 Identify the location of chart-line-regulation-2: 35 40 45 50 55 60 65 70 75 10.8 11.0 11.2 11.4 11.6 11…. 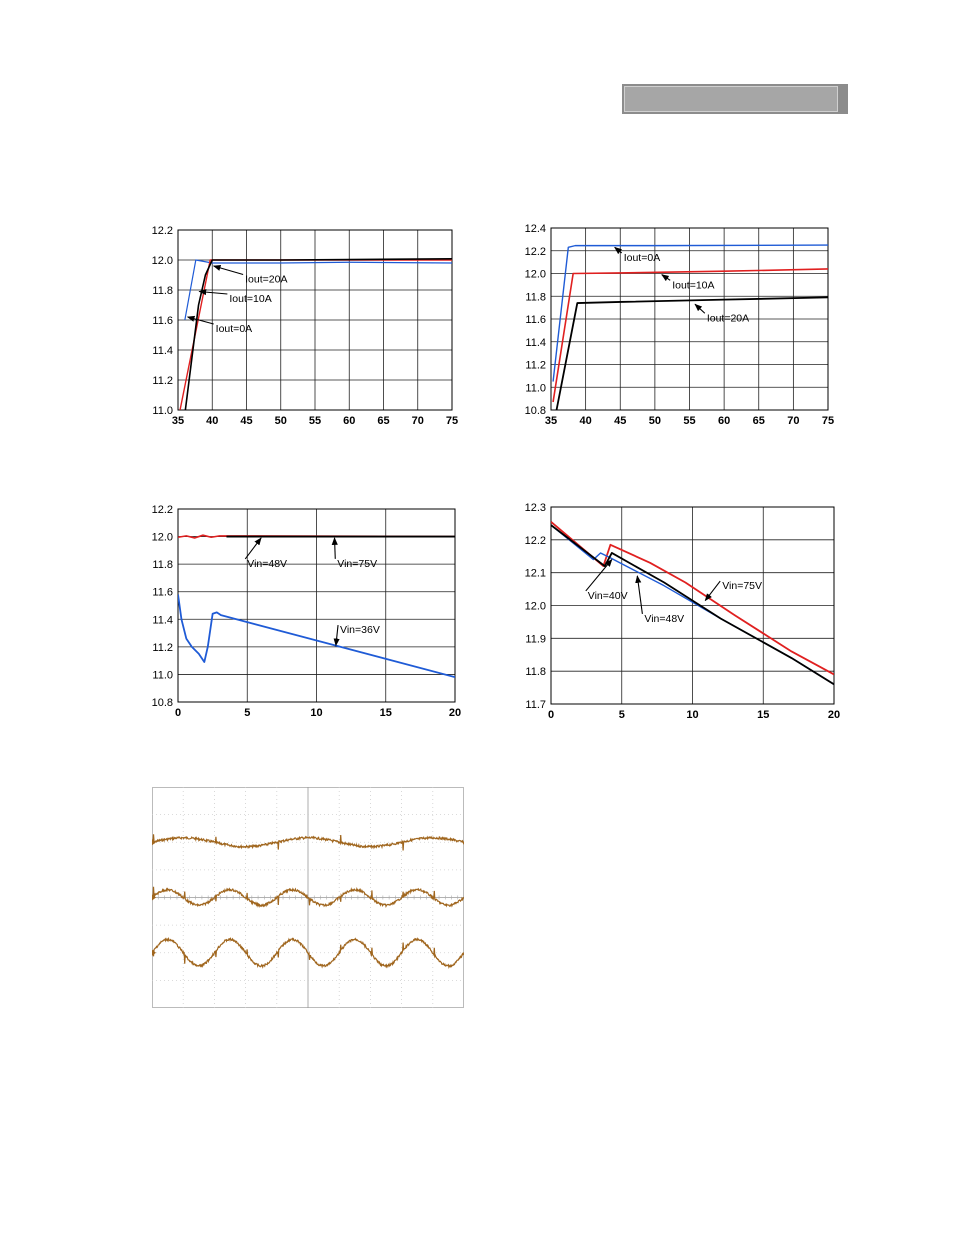
(675, 329).